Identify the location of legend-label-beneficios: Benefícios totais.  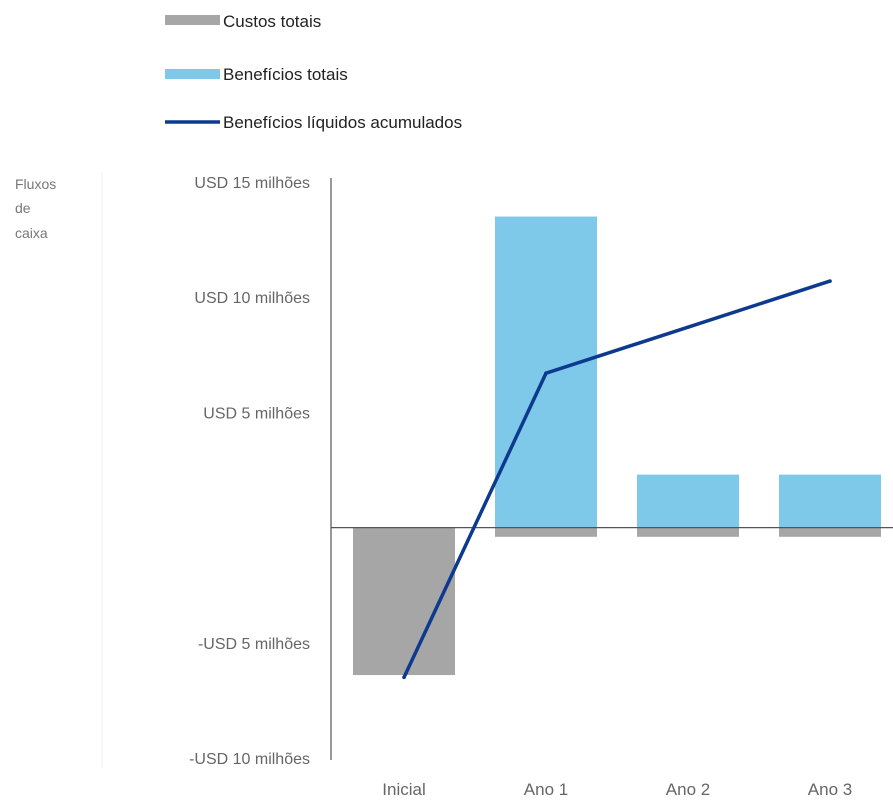
(285, 74).